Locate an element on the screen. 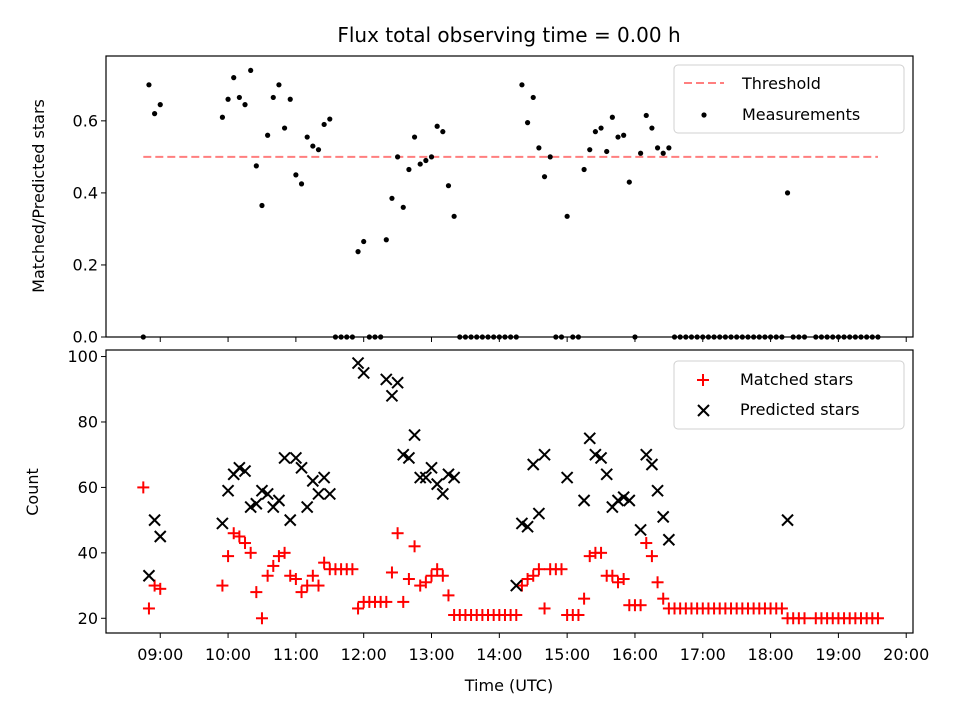  y-tick-label: 0.0 is located at coordinates (85, 337).